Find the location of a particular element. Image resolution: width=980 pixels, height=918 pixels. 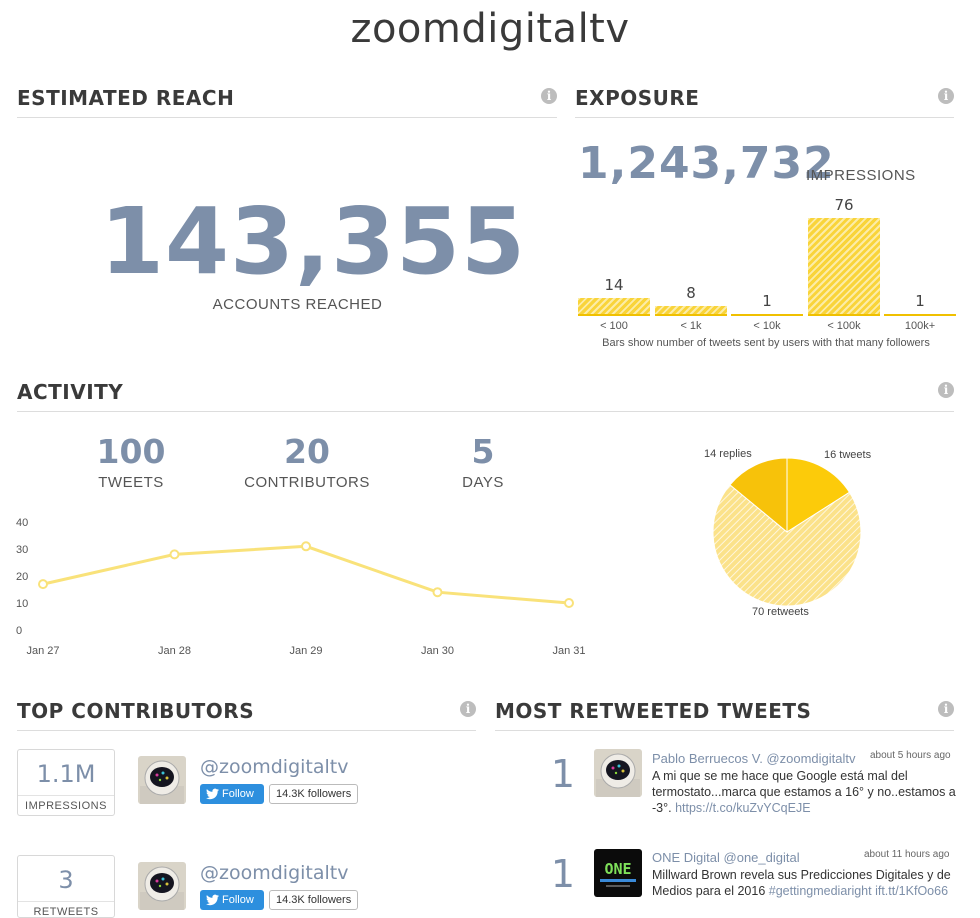

tweet-link: https://t.co/kuZvYCqEJE is located at coordinates (743, 808).